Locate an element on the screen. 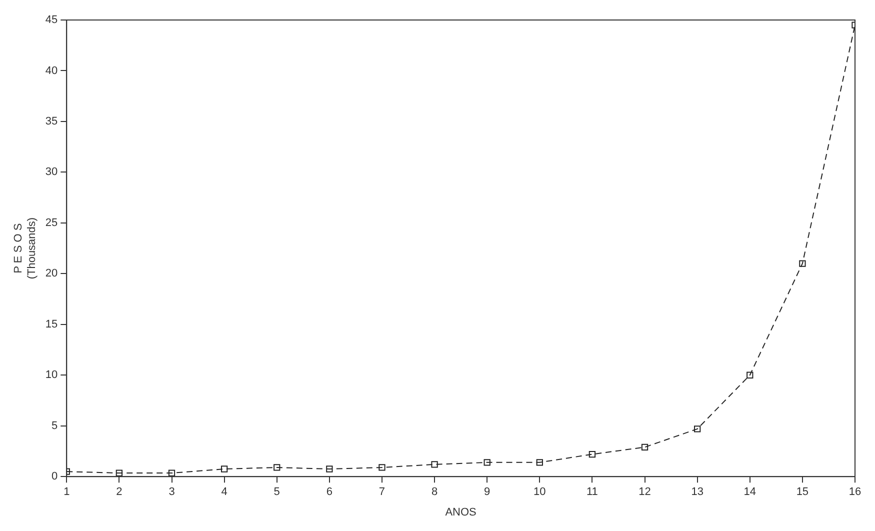 Image resolution: width=875 pixels, height=531 pixels. x-tick-label: 2 is located at coordinates (119, 492).